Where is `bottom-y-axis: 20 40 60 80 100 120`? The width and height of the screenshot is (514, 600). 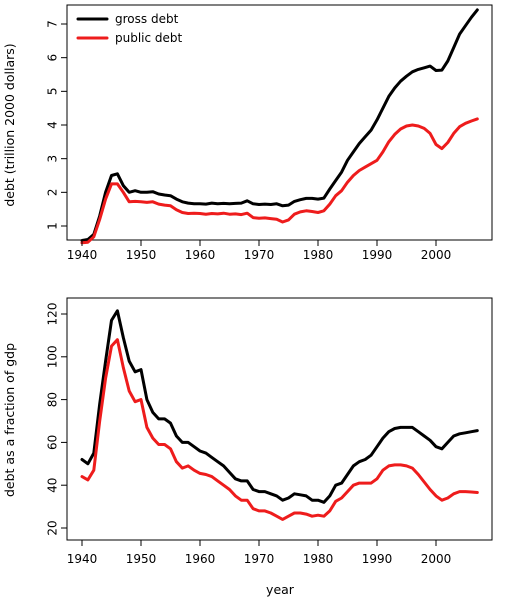 bottom-y-axis: 20 40 60 80 100 120 is located at coordinates (56, 419).